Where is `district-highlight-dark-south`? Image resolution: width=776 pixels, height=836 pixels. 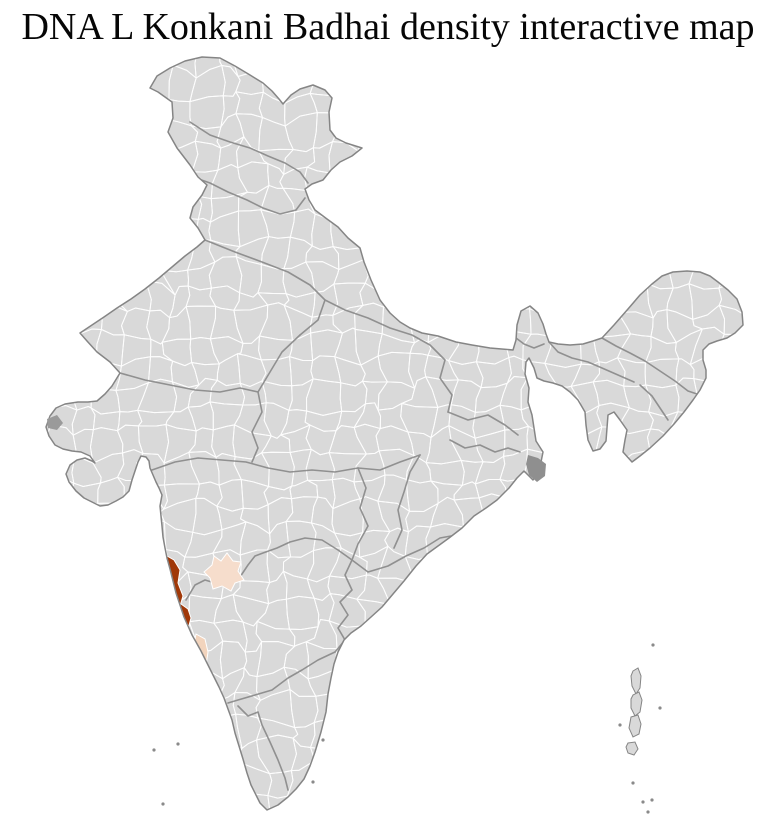 district-highlight-dark-south is located at coordinates (179, 618).